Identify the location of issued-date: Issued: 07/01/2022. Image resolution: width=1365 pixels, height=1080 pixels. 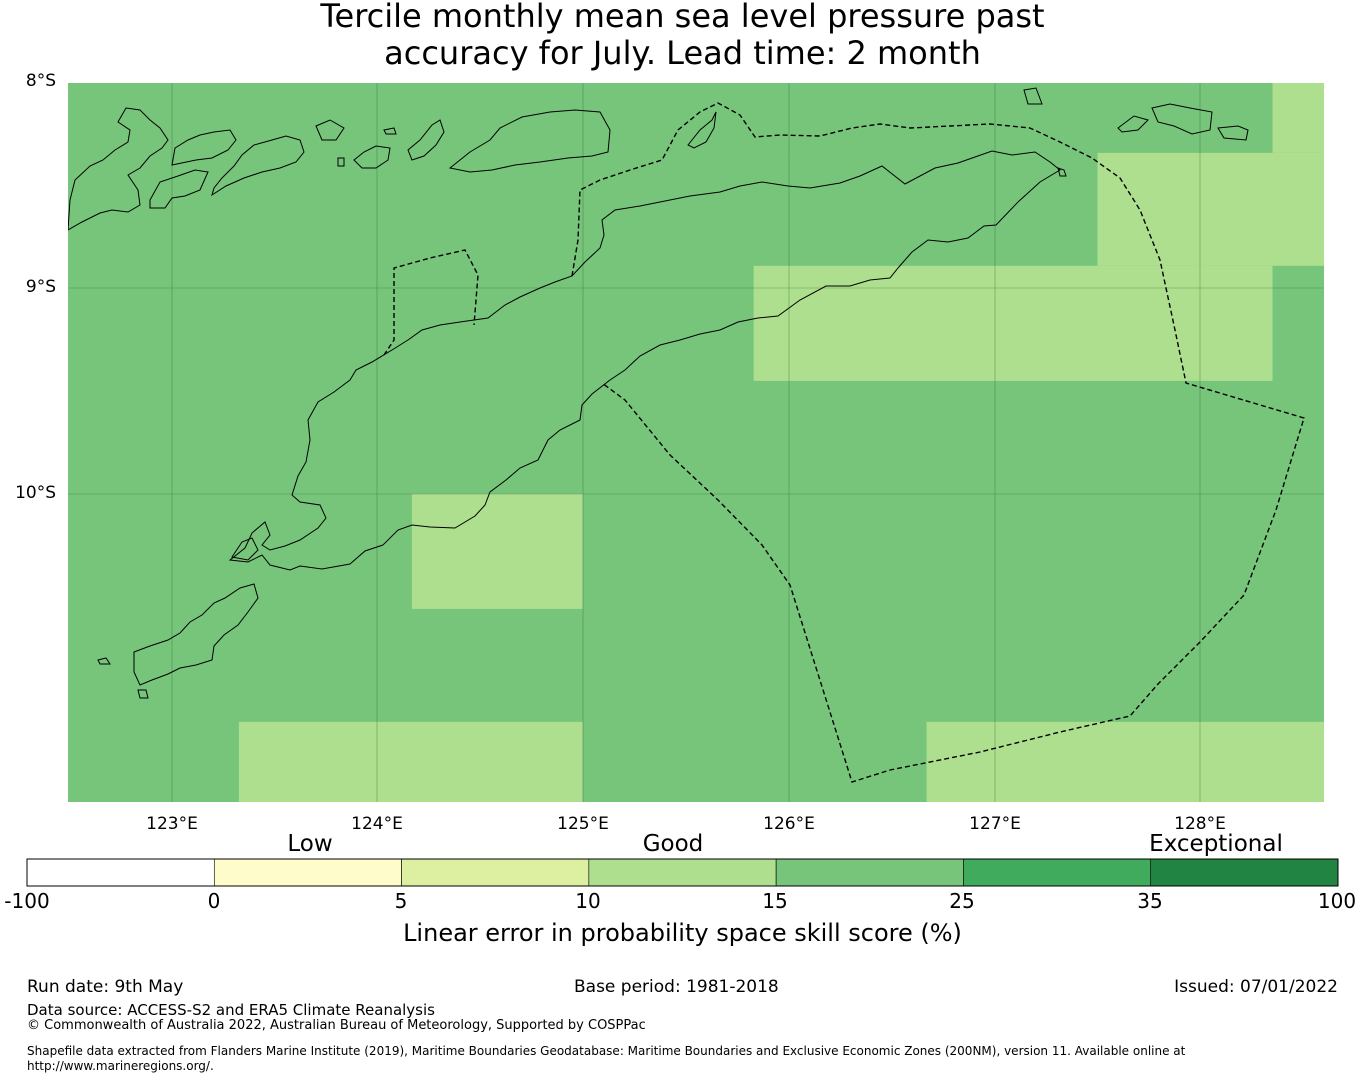
(1256, 987).